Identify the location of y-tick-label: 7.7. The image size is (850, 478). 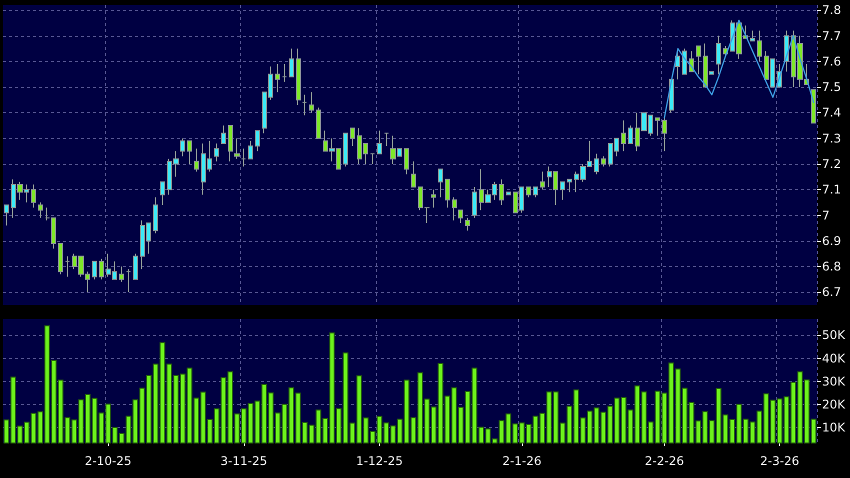
(832, 35).